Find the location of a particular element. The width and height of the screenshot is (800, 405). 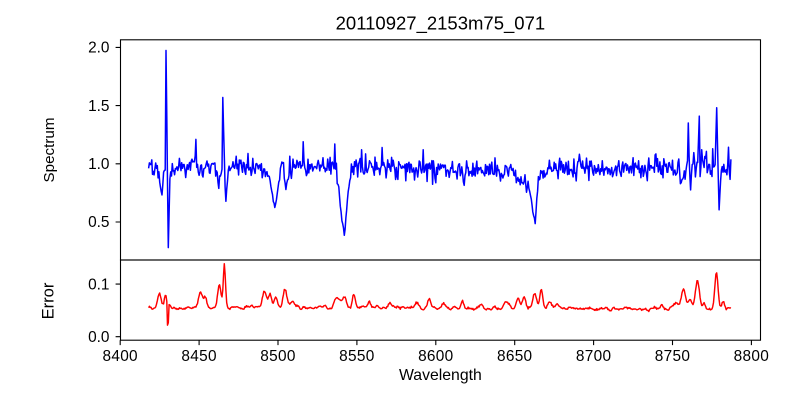

svg-text: 8650 is located at coordinates (514, 356).